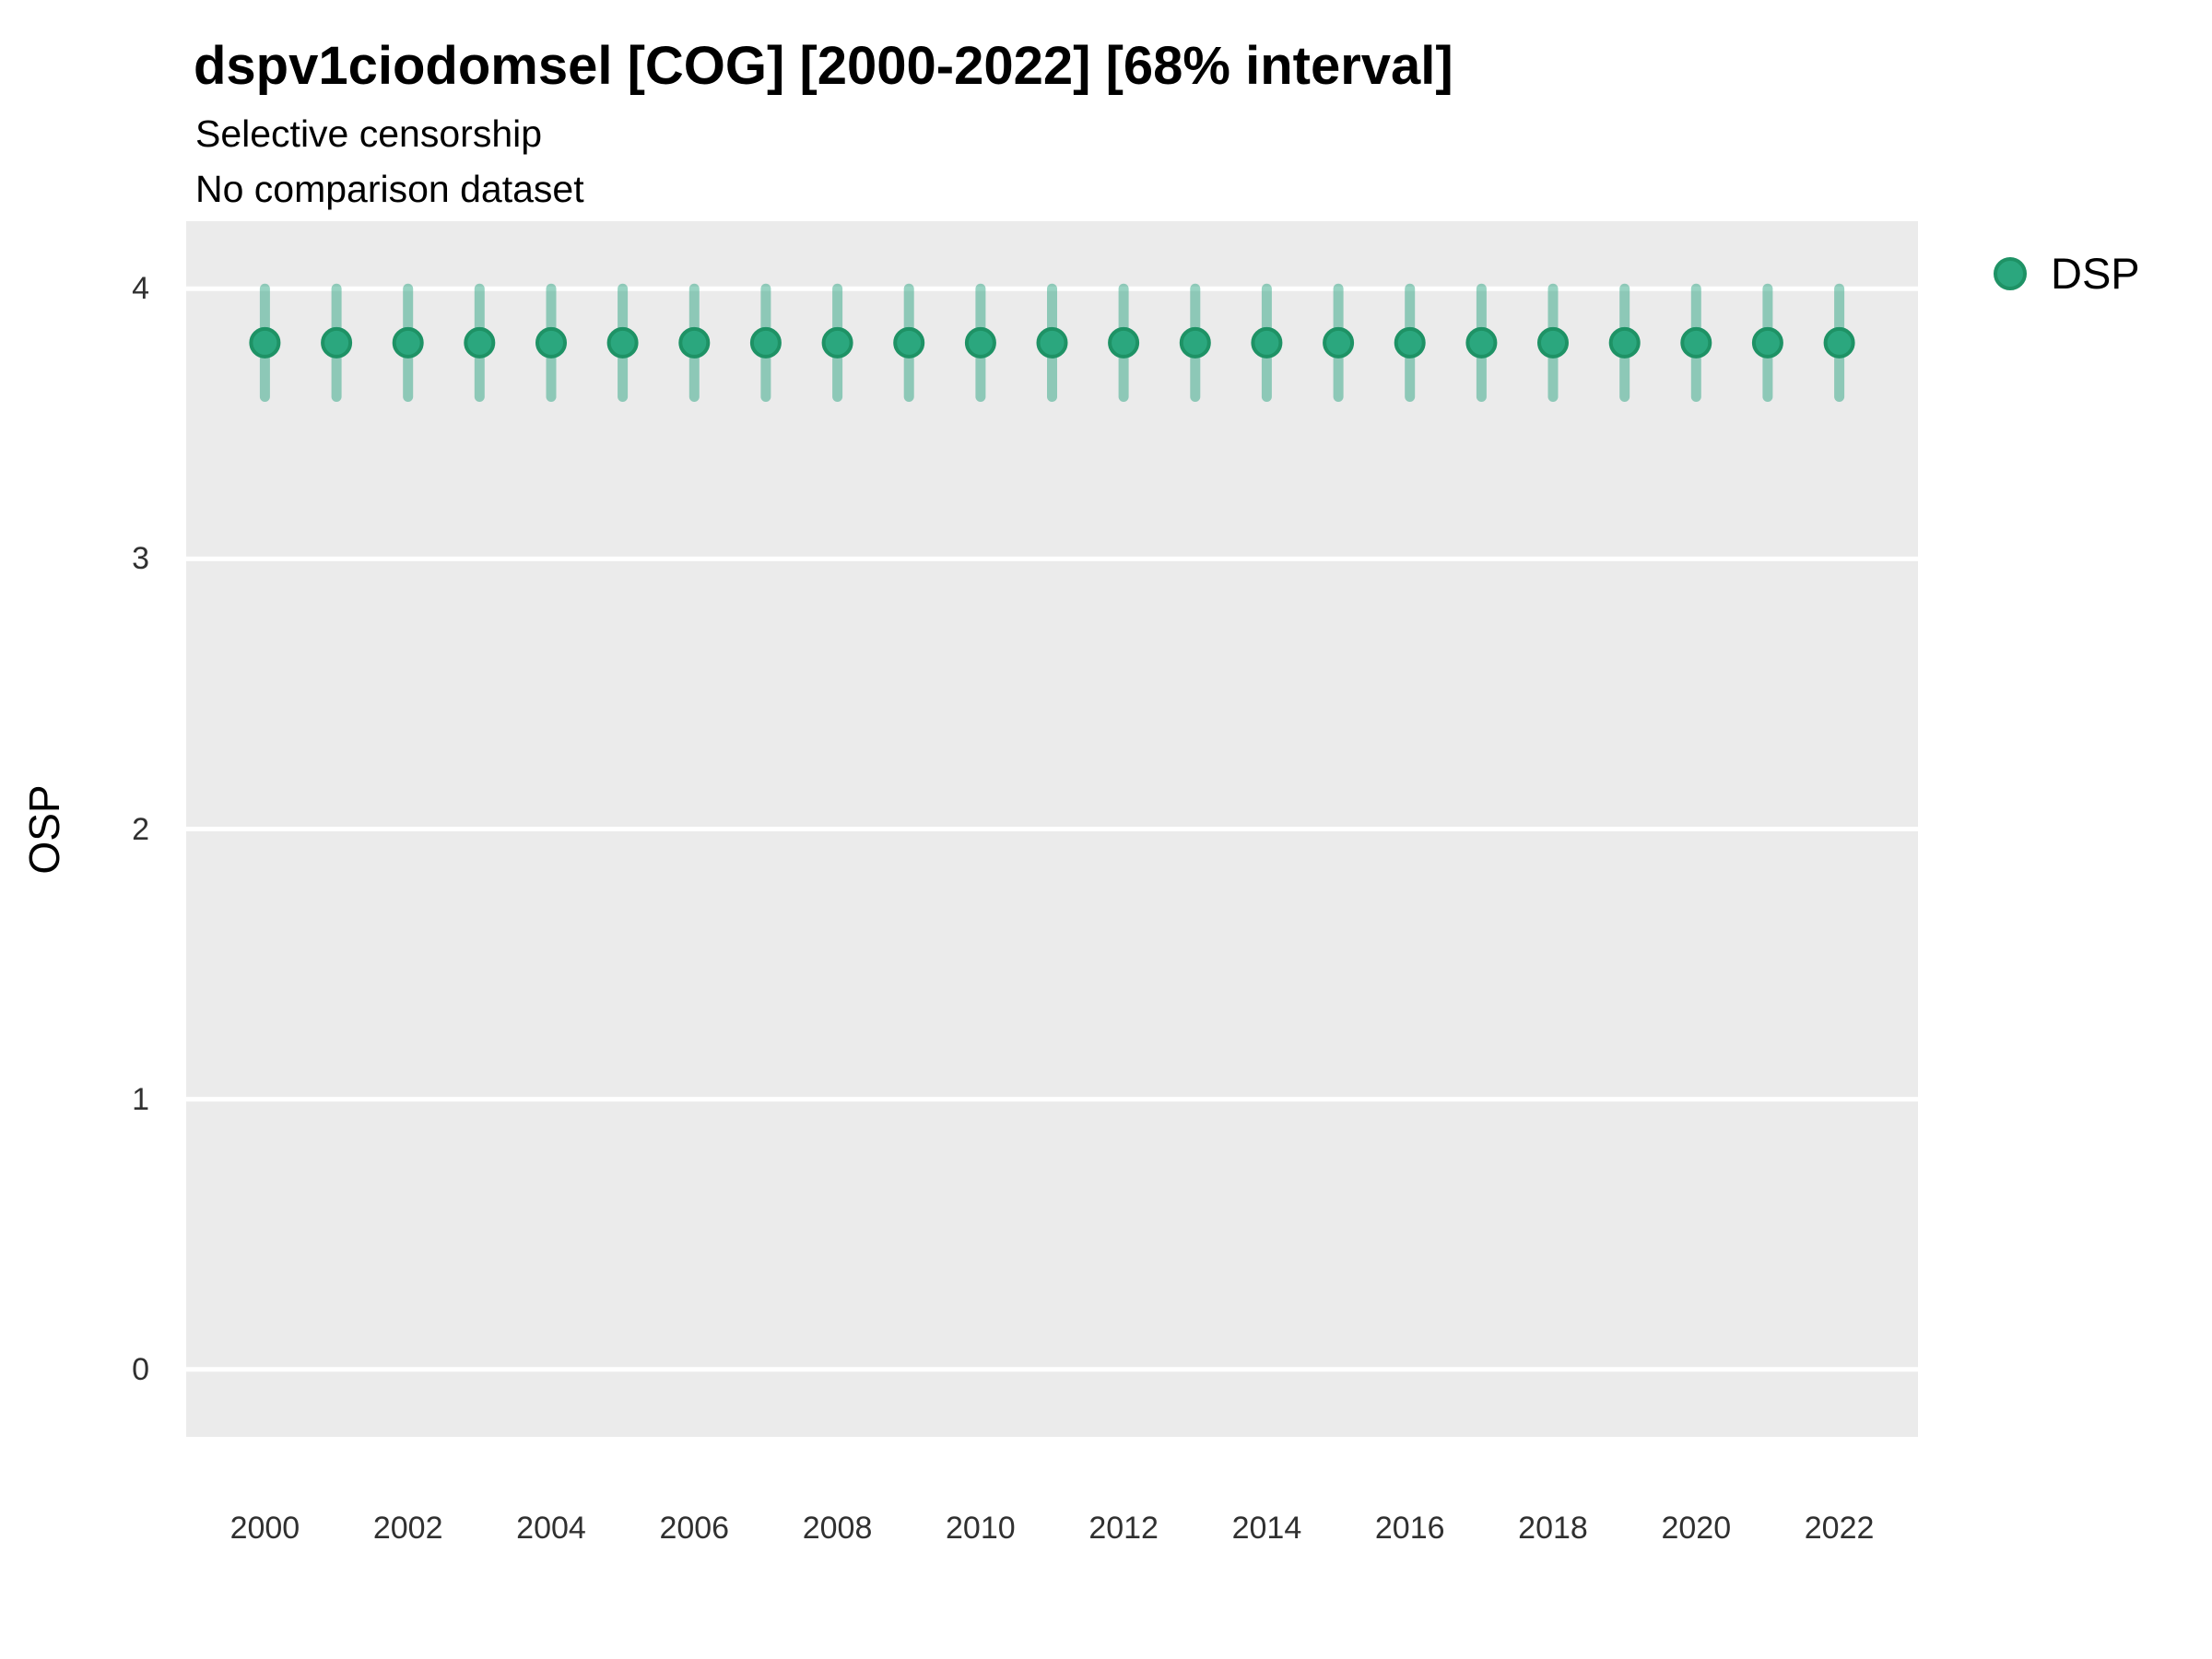  Describe the element at coordinates (140, 1369) in the screenshot. I see `y-tick-label-0: 0` at that location.